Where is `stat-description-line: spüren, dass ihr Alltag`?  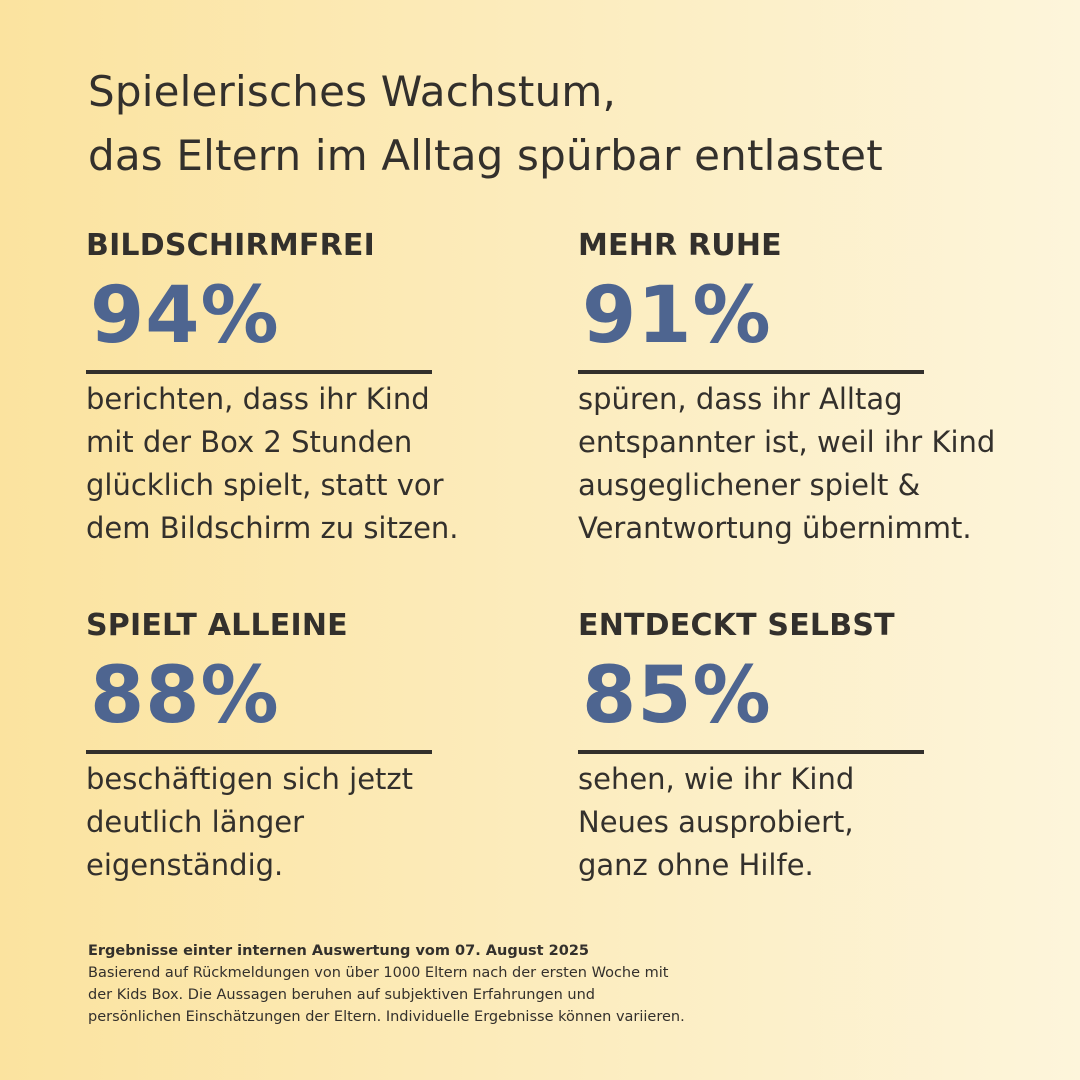 stat-description-line: spüren, dass ihr Alltag is located at coordinates (740, 399).